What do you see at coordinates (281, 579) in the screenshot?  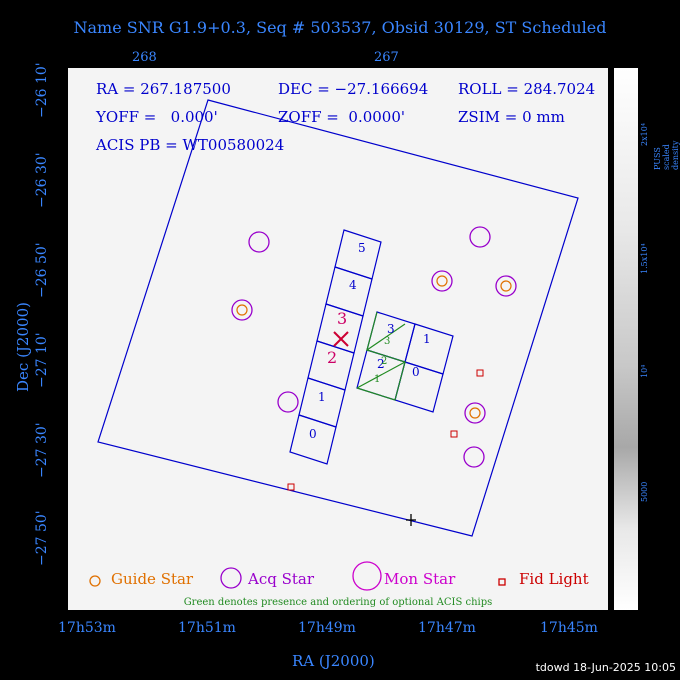 I see `legend-acq-label: Acq Star` at bounding box center [281, 579].